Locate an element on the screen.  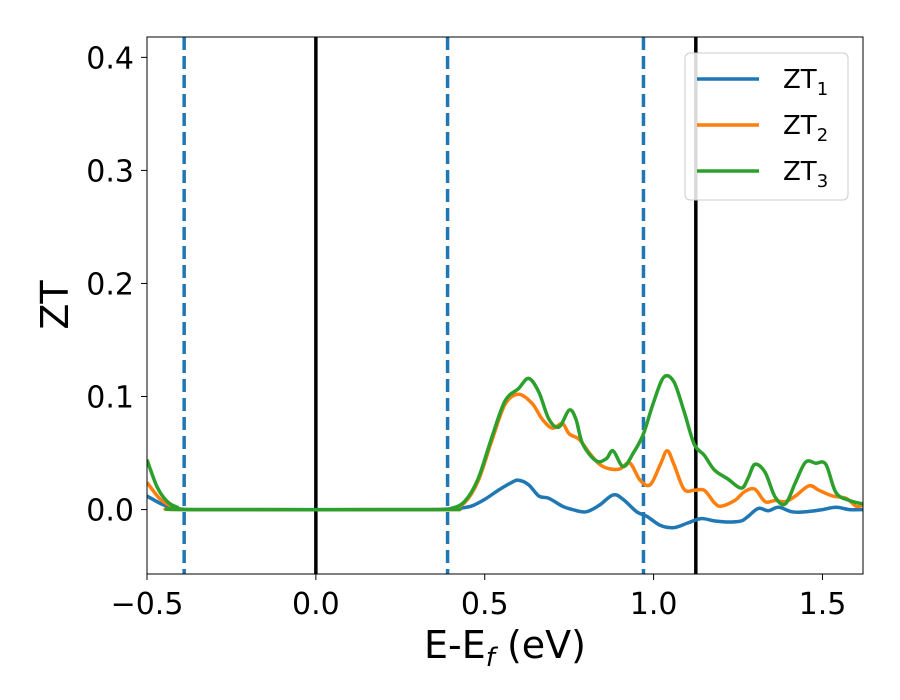
series-line-zt1 is located at coordinates (505, 504).